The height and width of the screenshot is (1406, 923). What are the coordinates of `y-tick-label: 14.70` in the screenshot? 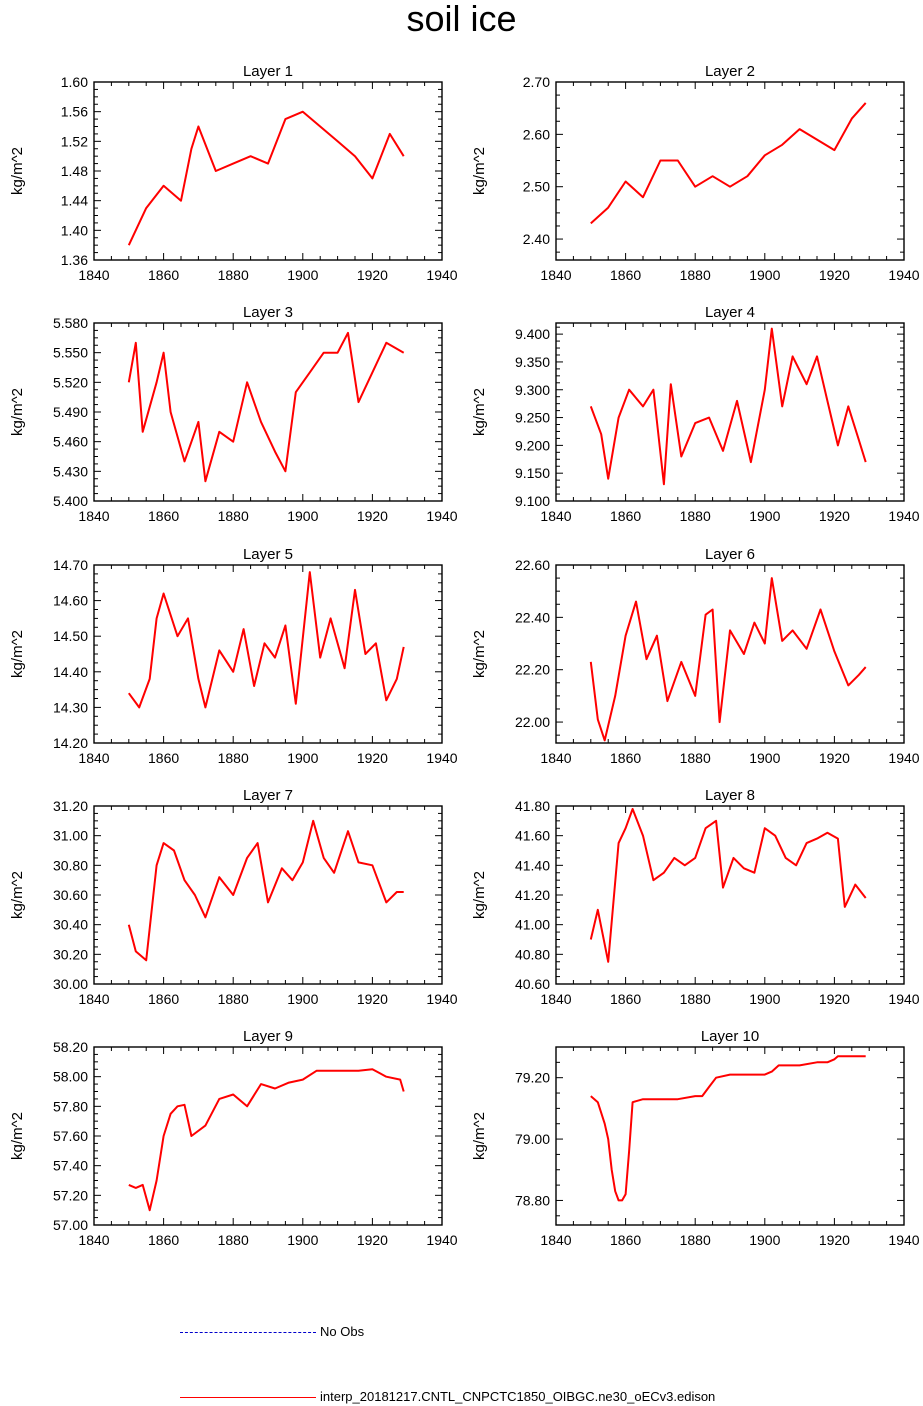 It's located at (70, 565).